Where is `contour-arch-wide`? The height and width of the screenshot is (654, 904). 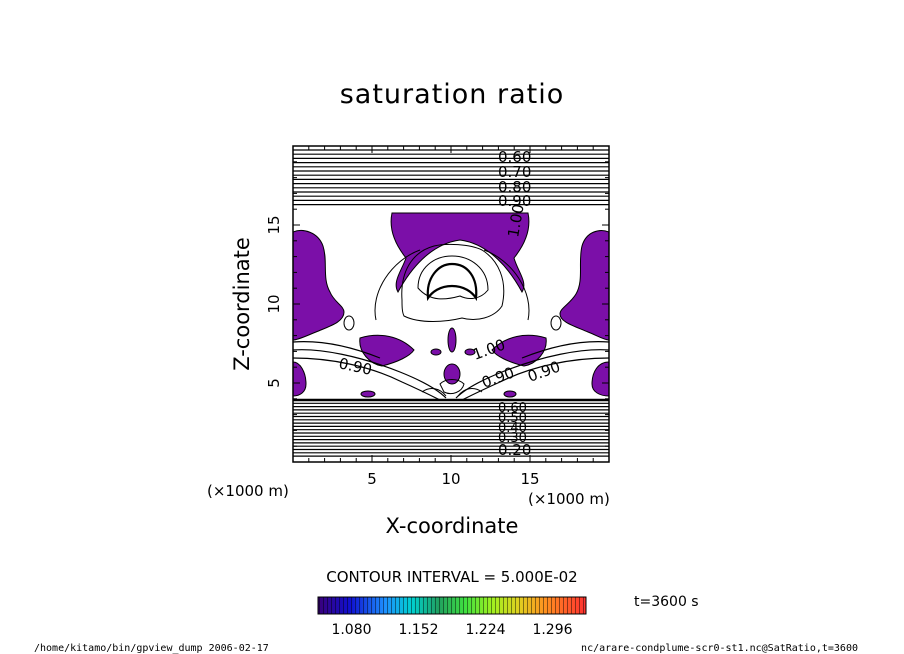
contour-arch-wide is located at coordinates (452, 285).